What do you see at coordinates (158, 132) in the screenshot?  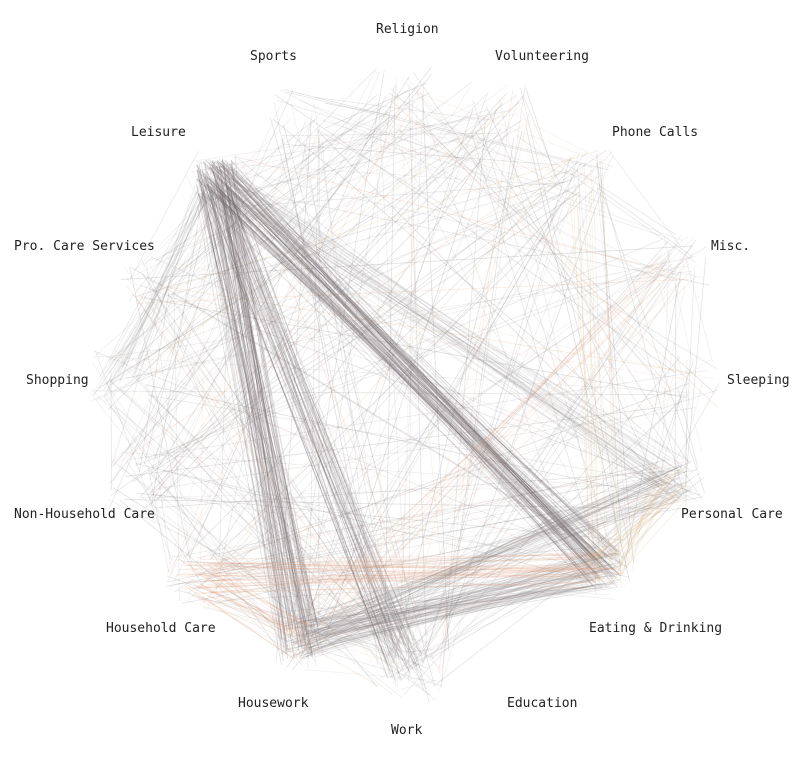 I see `label-leisure: Leisure` at bounding box center [158, 132].